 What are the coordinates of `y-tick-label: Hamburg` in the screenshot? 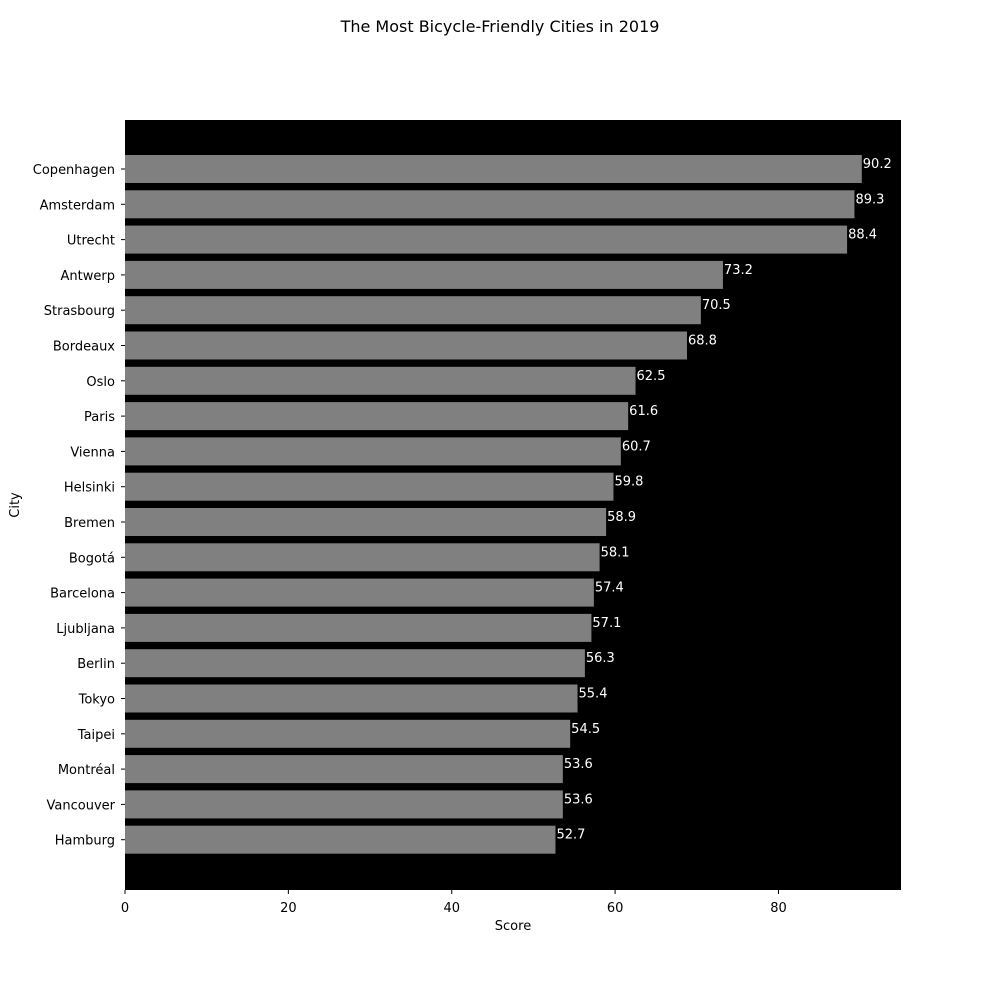 It's located at (85, 841).